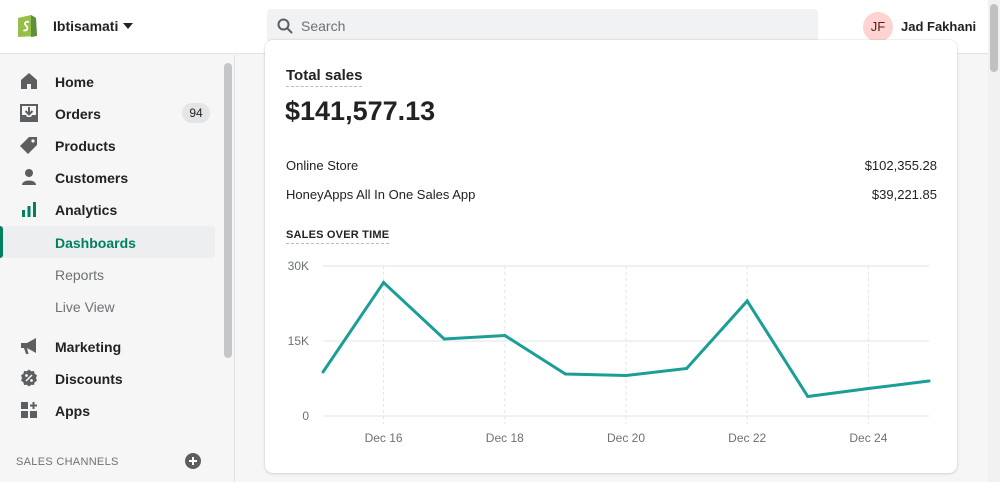  I want to click on store-name: Ibtisamati, so click(86, 26).